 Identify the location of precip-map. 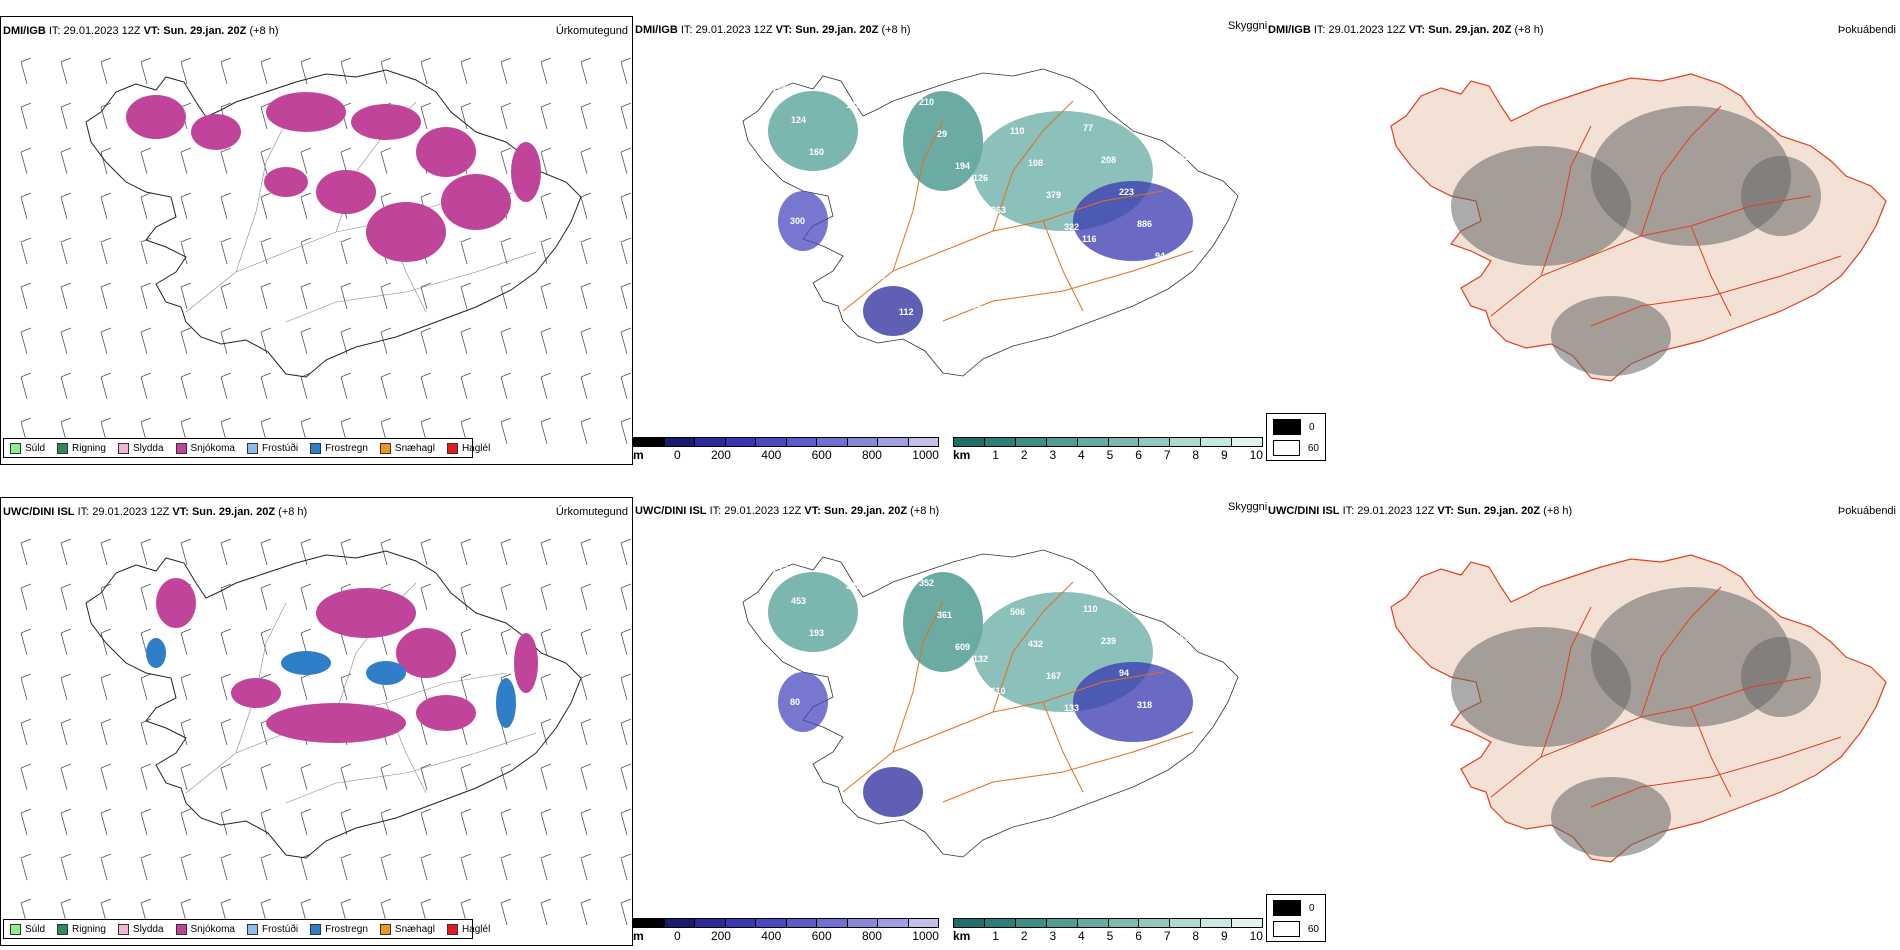
(326, 732).